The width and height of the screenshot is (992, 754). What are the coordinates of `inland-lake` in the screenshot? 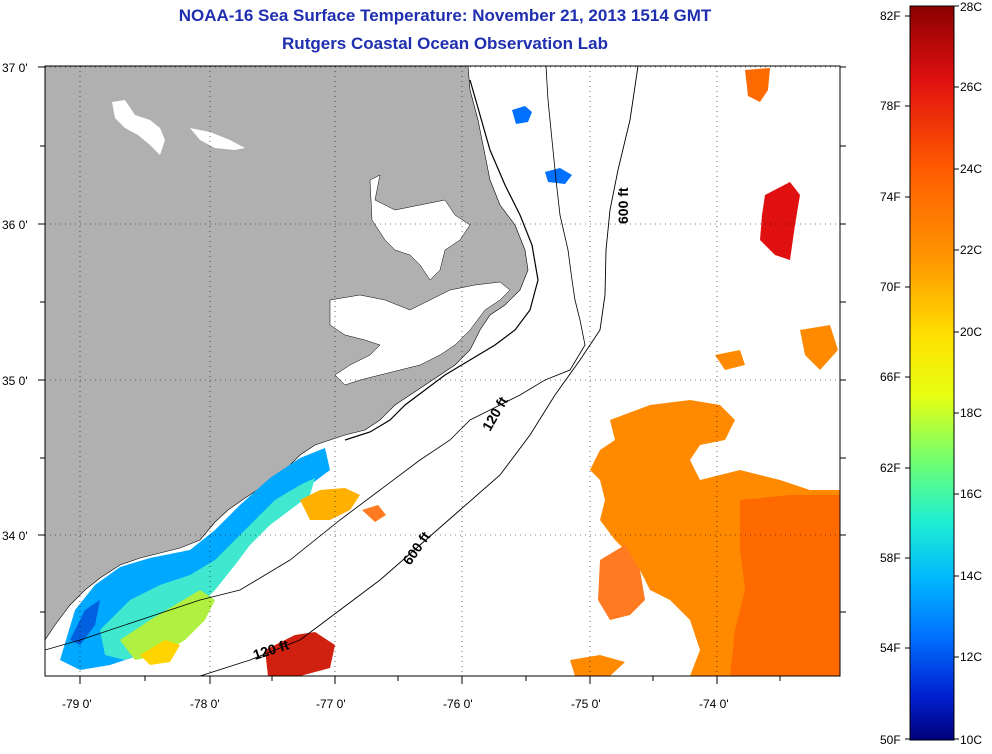 It's located at (138, 127).